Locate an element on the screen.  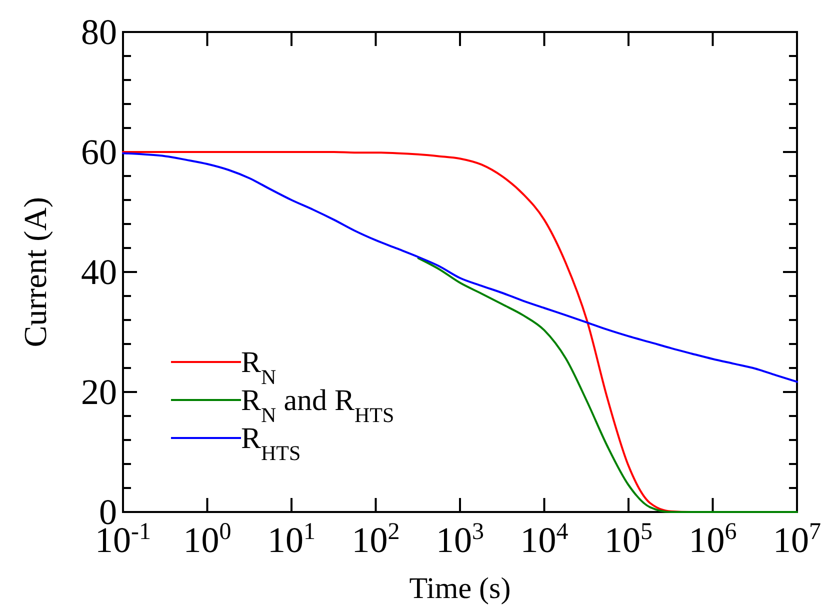
y-tick-label: 60 is located at coordinates (99, 152).